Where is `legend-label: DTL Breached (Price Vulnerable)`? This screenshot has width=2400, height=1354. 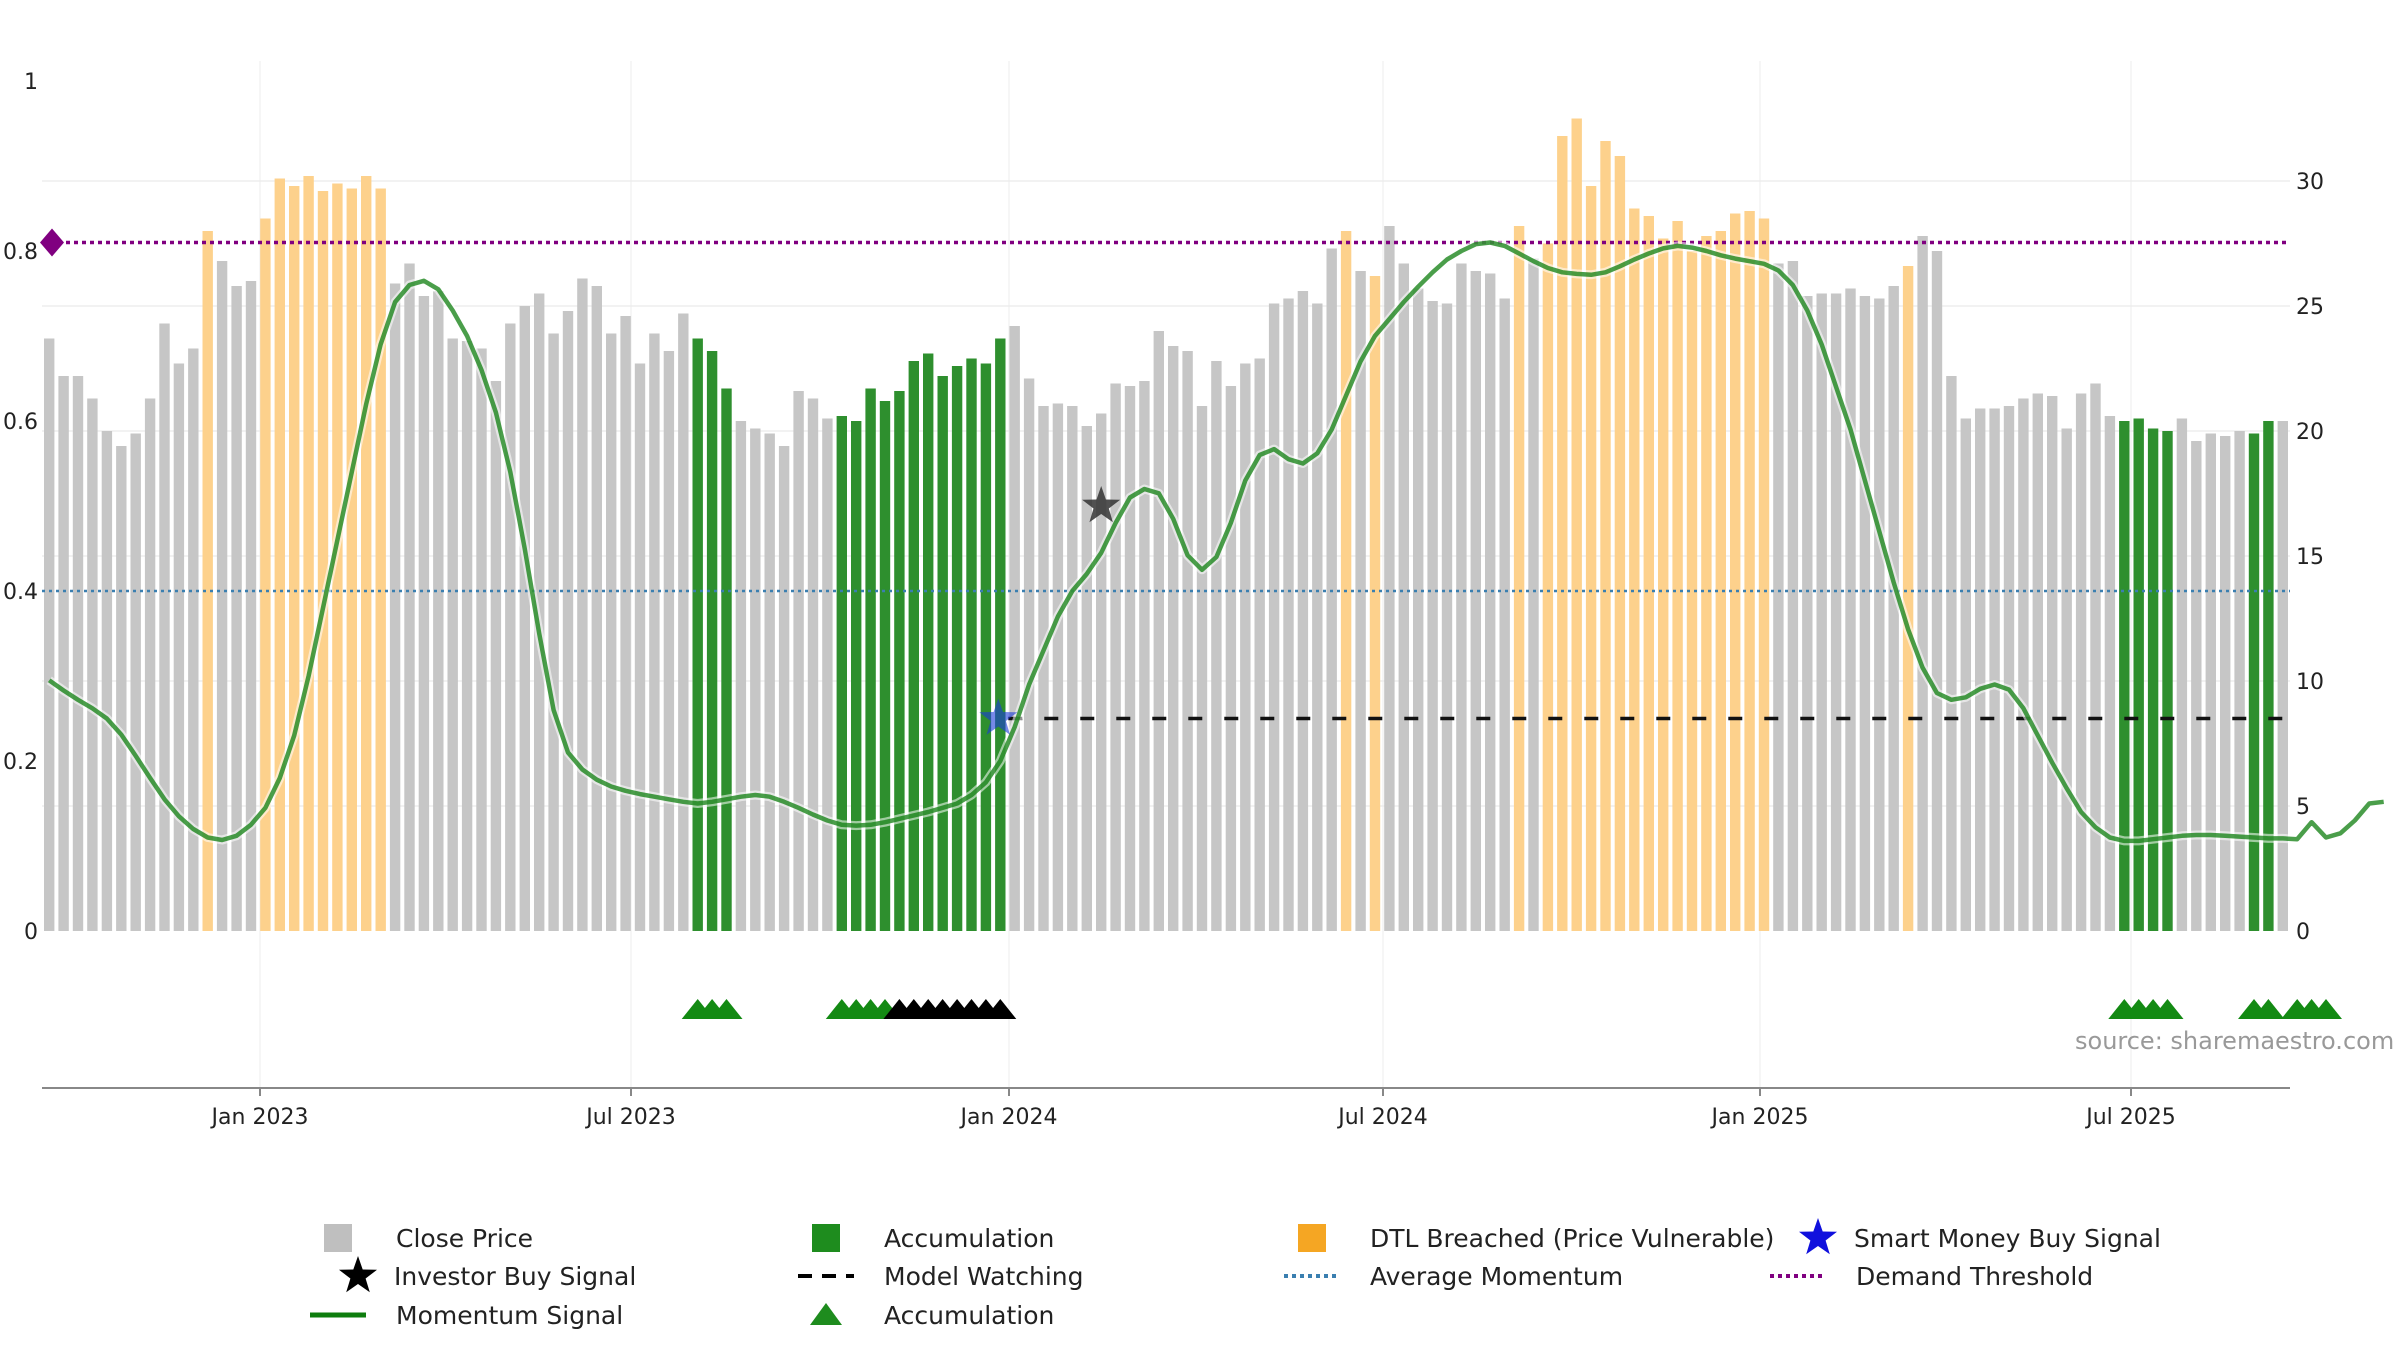
legend-label: DTL Breached (Price Vulnerable) is located at coordinates (1572, 1238).